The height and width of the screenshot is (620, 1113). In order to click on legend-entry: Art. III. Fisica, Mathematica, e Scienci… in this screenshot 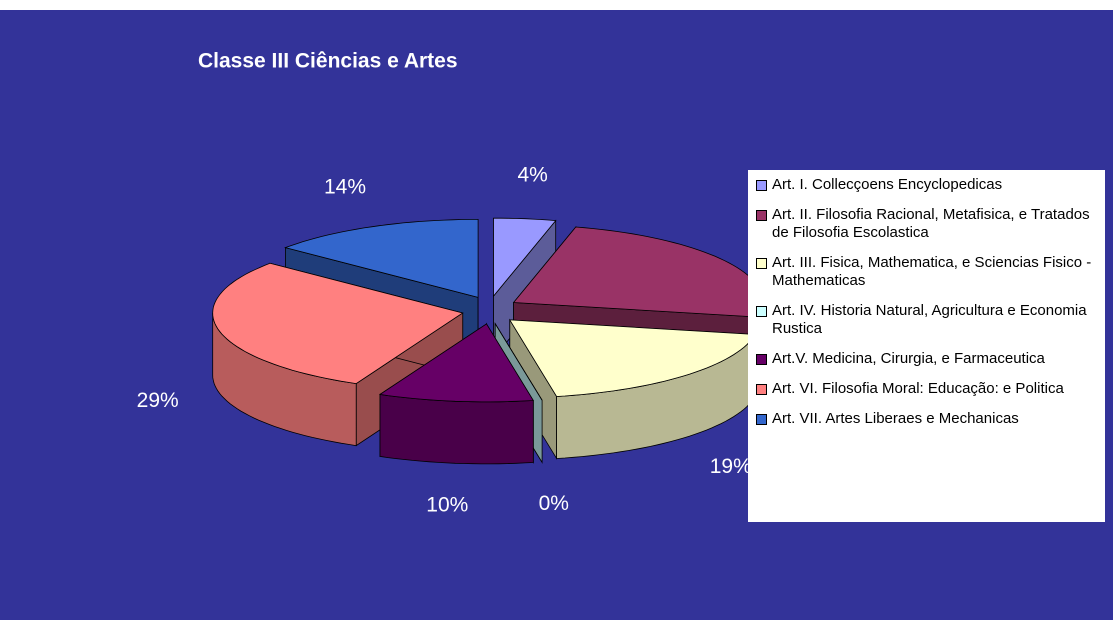, I will do `click(928, 272)`.